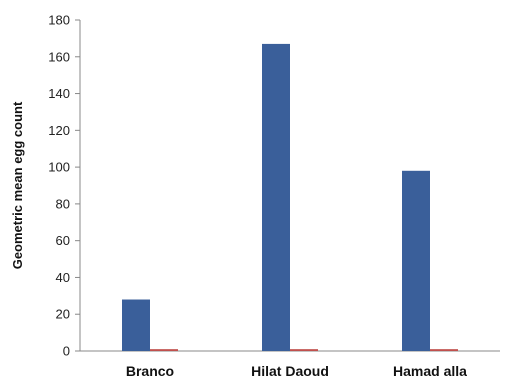 The image size is (505, 378). Describe the element at coordinates (59, 167) in the screenshot. I see `y-tick-label: 100` at that location.